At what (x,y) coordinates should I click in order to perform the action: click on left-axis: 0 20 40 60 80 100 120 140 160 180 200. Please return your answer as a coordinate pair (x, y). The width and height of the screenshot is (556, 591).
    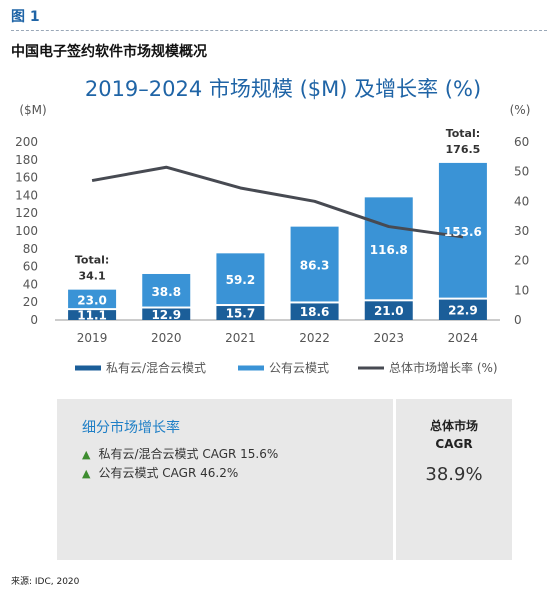
    Looking at the image, I should click on (26, 231).